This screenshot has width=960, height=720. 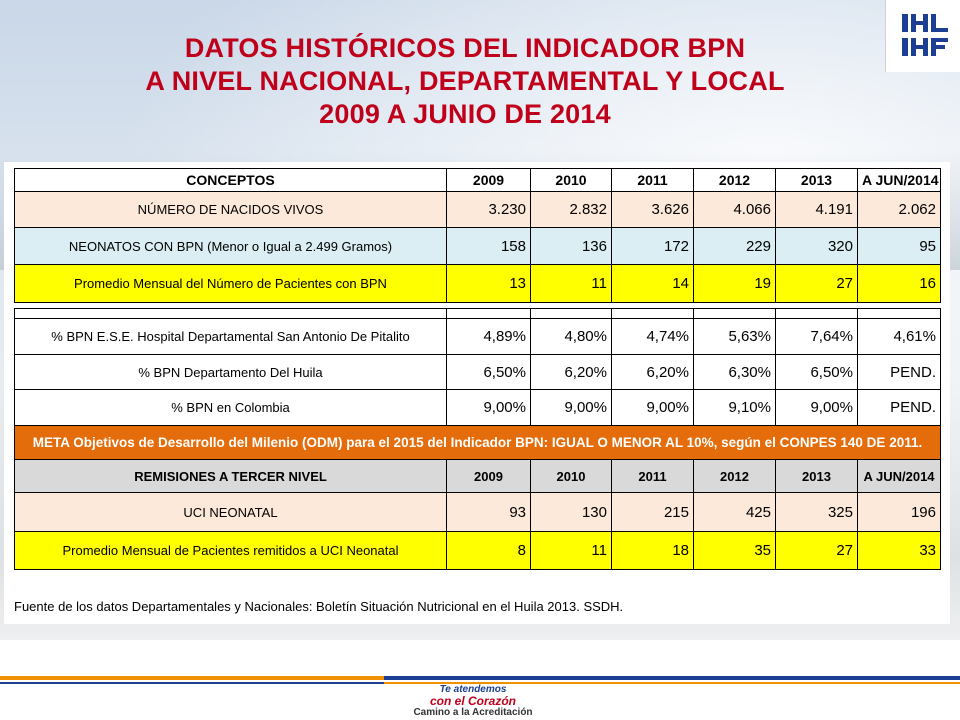 What do you see at coordinates (230, 512) in the screenshot?
I see `row-label: UCI NEONATAL` at bounding box center [230, 512].